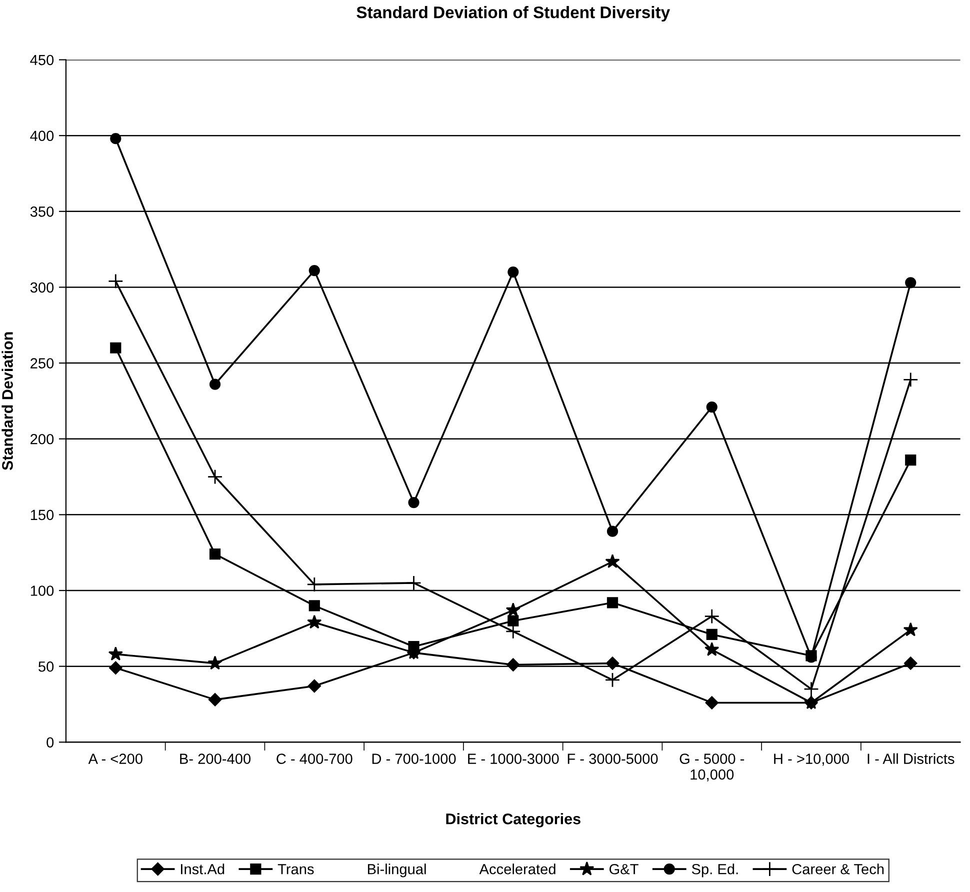 Image resolution: width=970 pixels, height=892 pixels. I want to click on text: Bi-lingual, so click(397, 871).